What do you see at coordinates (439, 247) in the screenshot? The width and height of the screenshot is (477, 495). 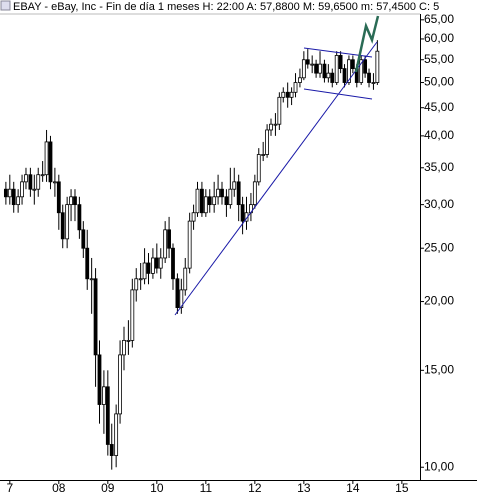 I see `y-tick-label: 25,00` at bounding box center [439, 247].